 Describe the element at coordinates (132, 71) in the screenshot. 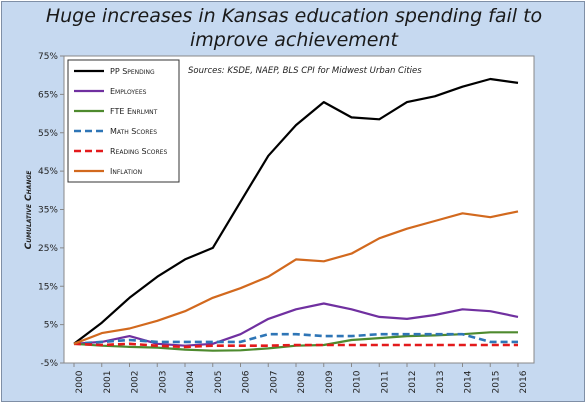

I see `legend-label: PP Spending` at that location.